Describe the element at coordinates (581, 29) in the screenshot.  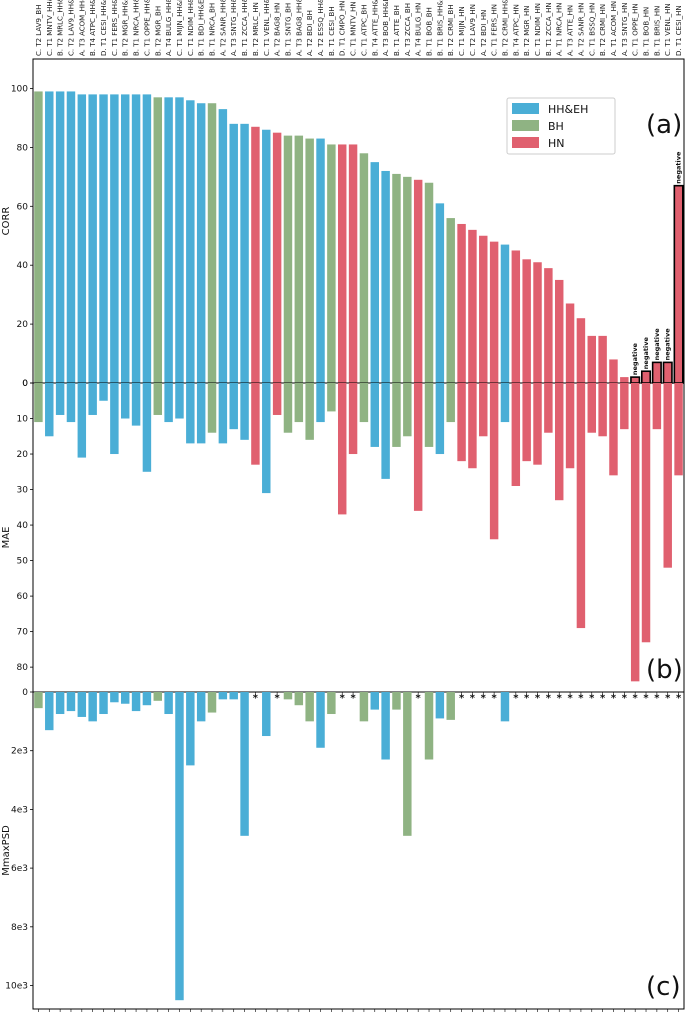
I see `category-label: A. T2 SANR_HN` at that location.